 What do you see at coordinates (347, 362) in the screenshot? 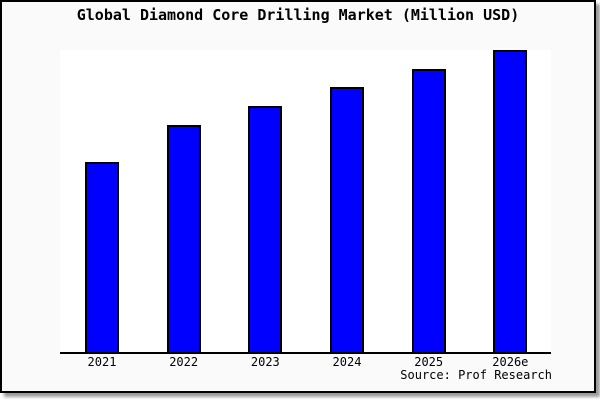
I see `x-axis-label-2024: 2024` at bounding box center [347, 362].